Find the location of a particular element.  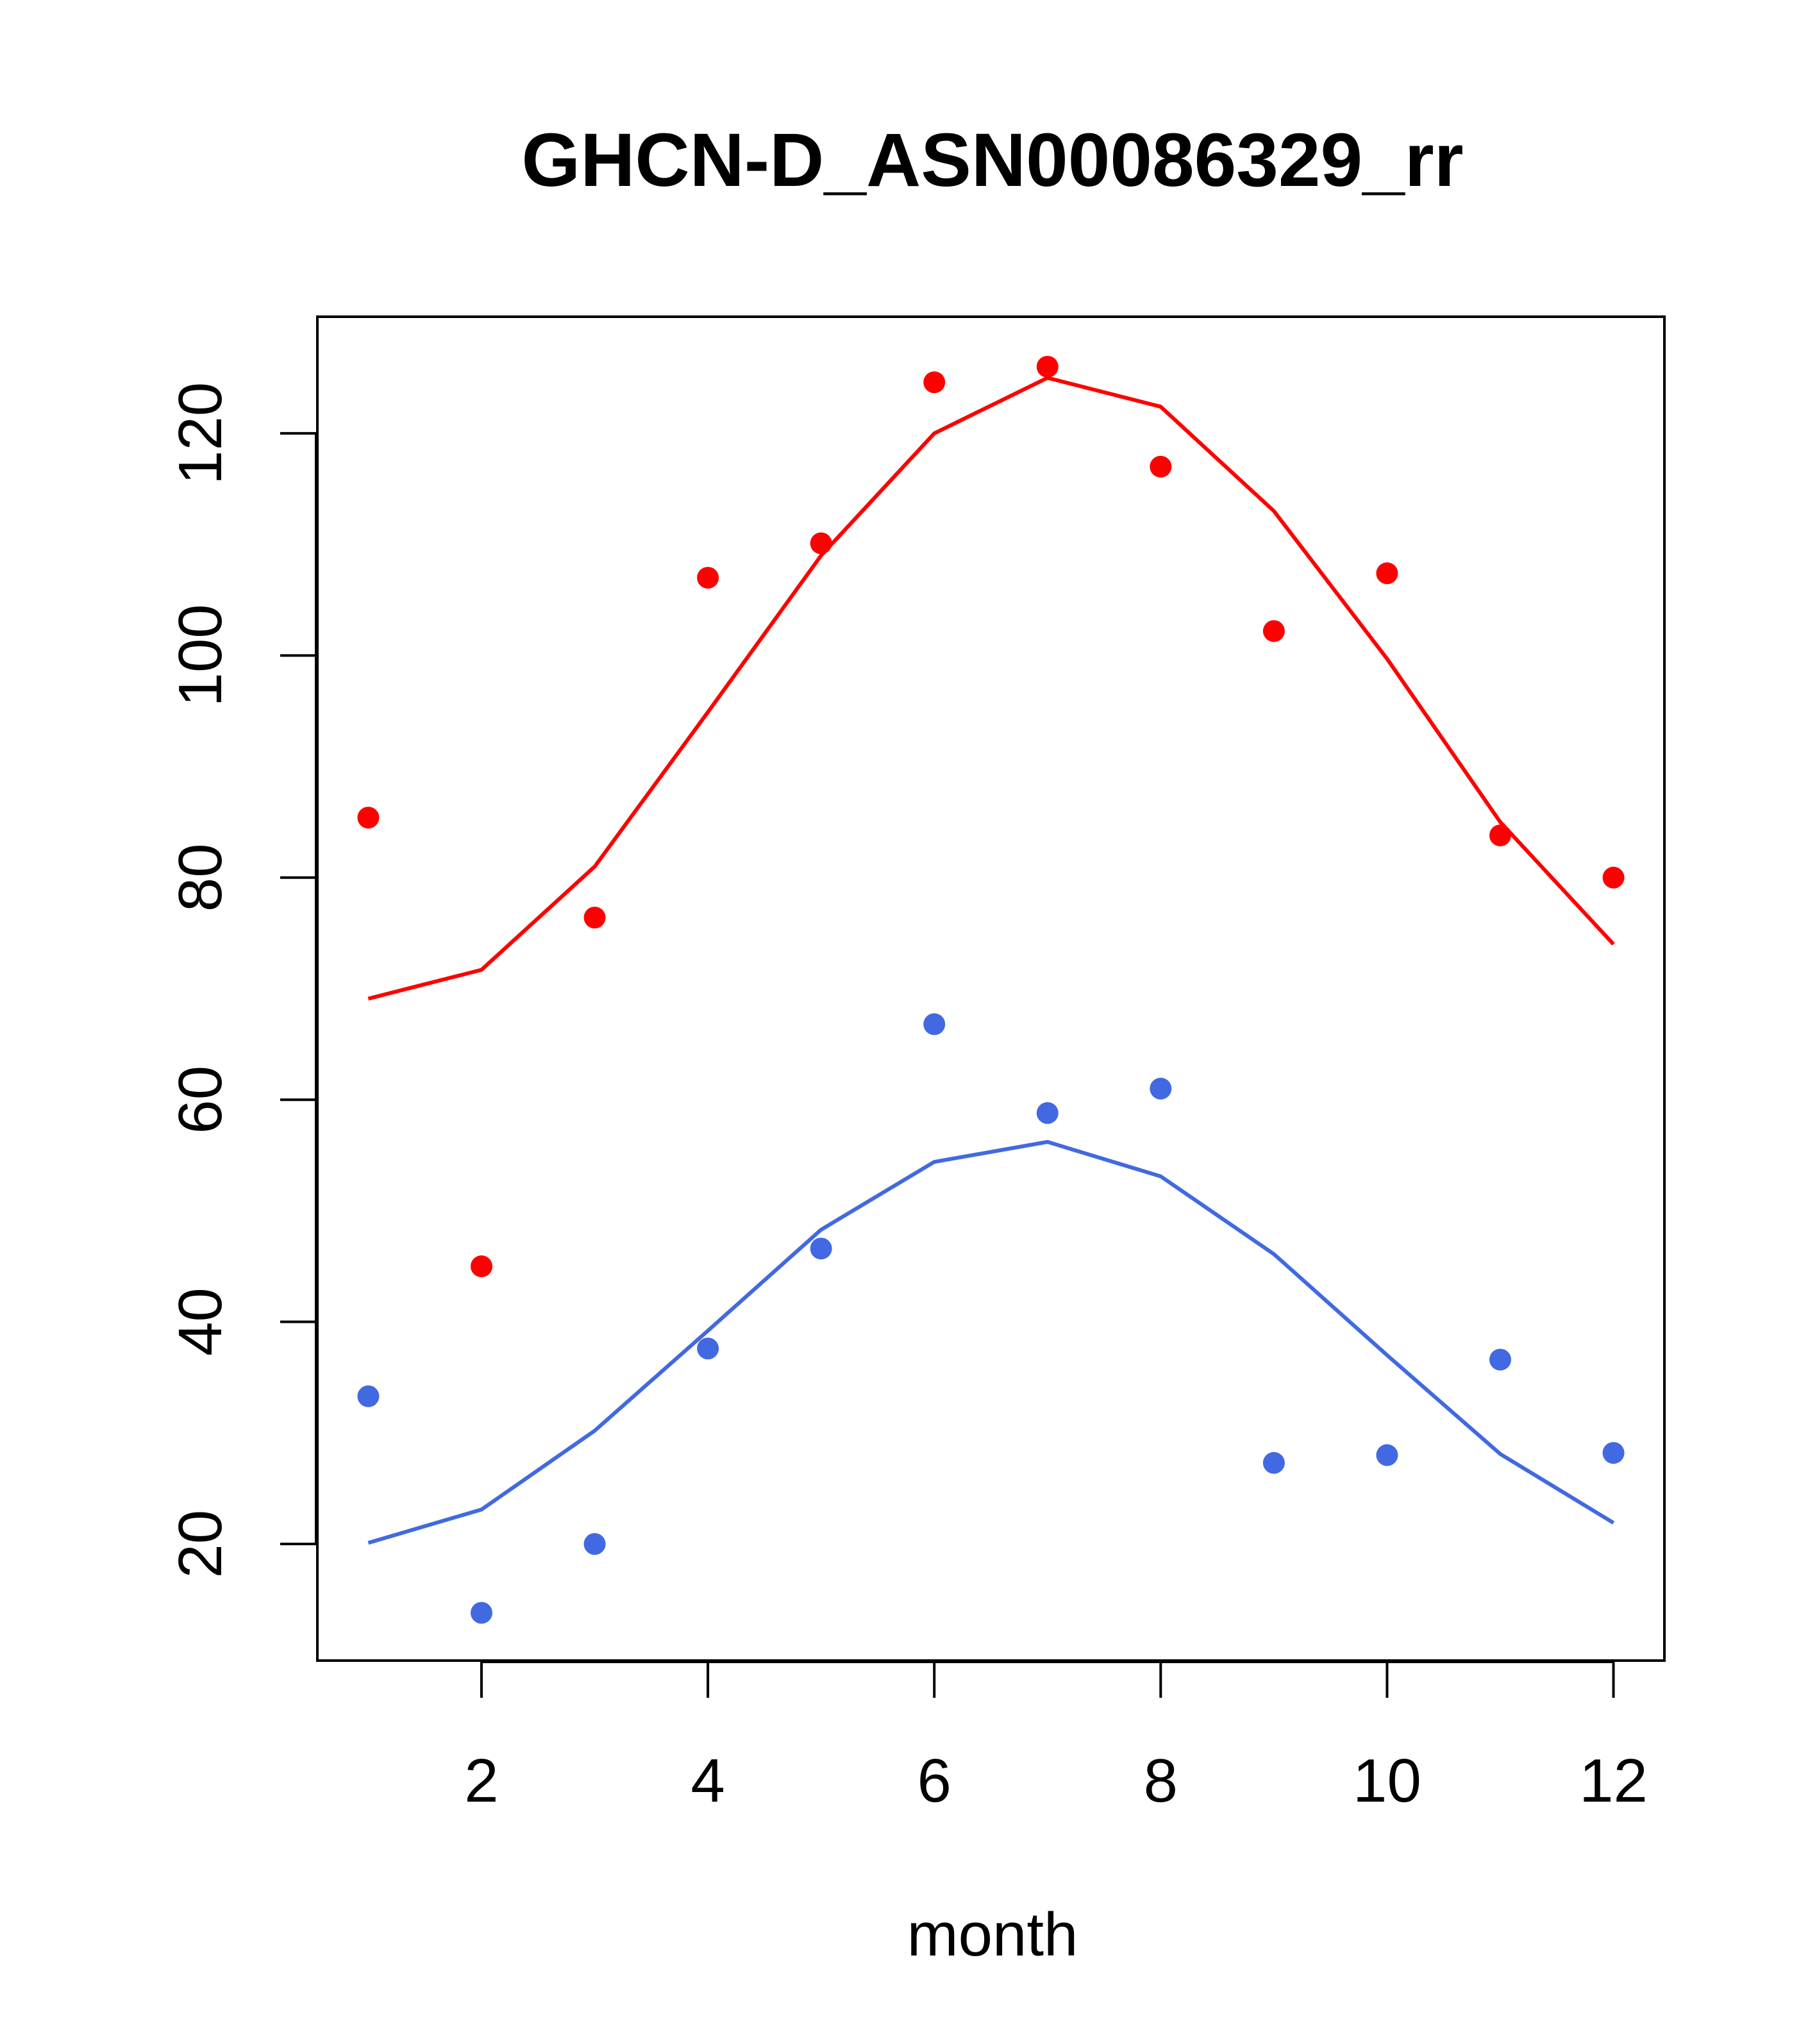

x-axis: 2 4 6 8 10 12 is located at coordinates (1056, 1738).